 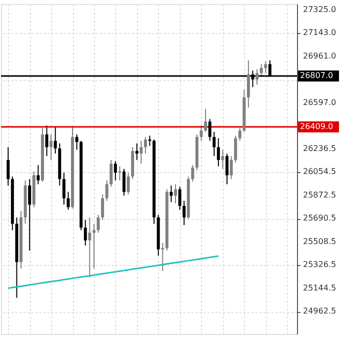 What do you see at coordinates (319, 148) in the screenshot?
I see `y-tick-label: 26236.5` at bounding box center [319, 148].